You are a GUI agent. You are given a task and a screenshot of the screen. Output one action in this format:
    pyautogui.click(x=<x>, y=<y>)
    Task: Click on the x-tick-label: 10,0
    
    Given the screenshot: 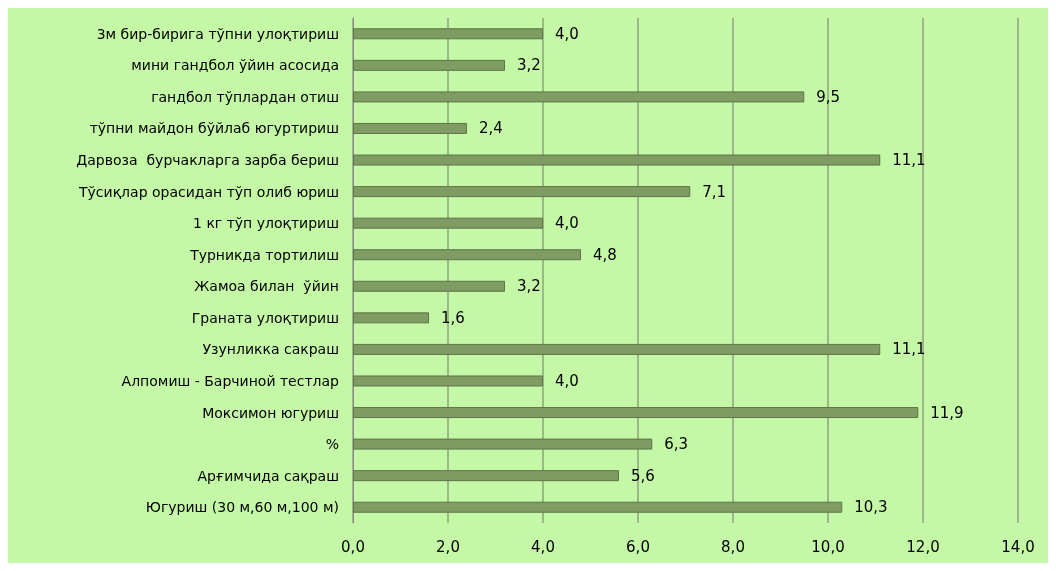 What is the action you would take?
    pyautogui.click(x=828, y=546)
    